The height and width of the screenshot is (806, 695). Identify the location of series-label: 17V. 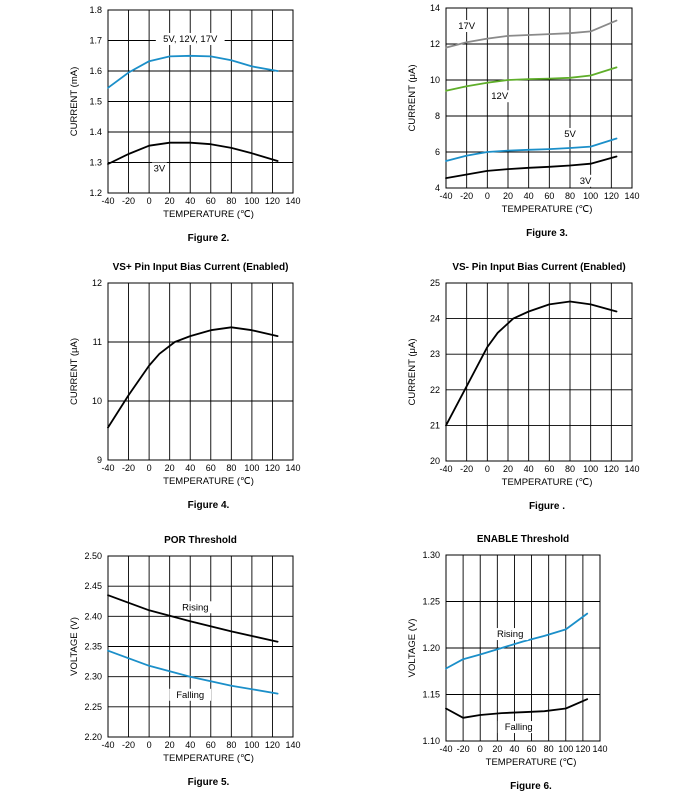
(467, 26).